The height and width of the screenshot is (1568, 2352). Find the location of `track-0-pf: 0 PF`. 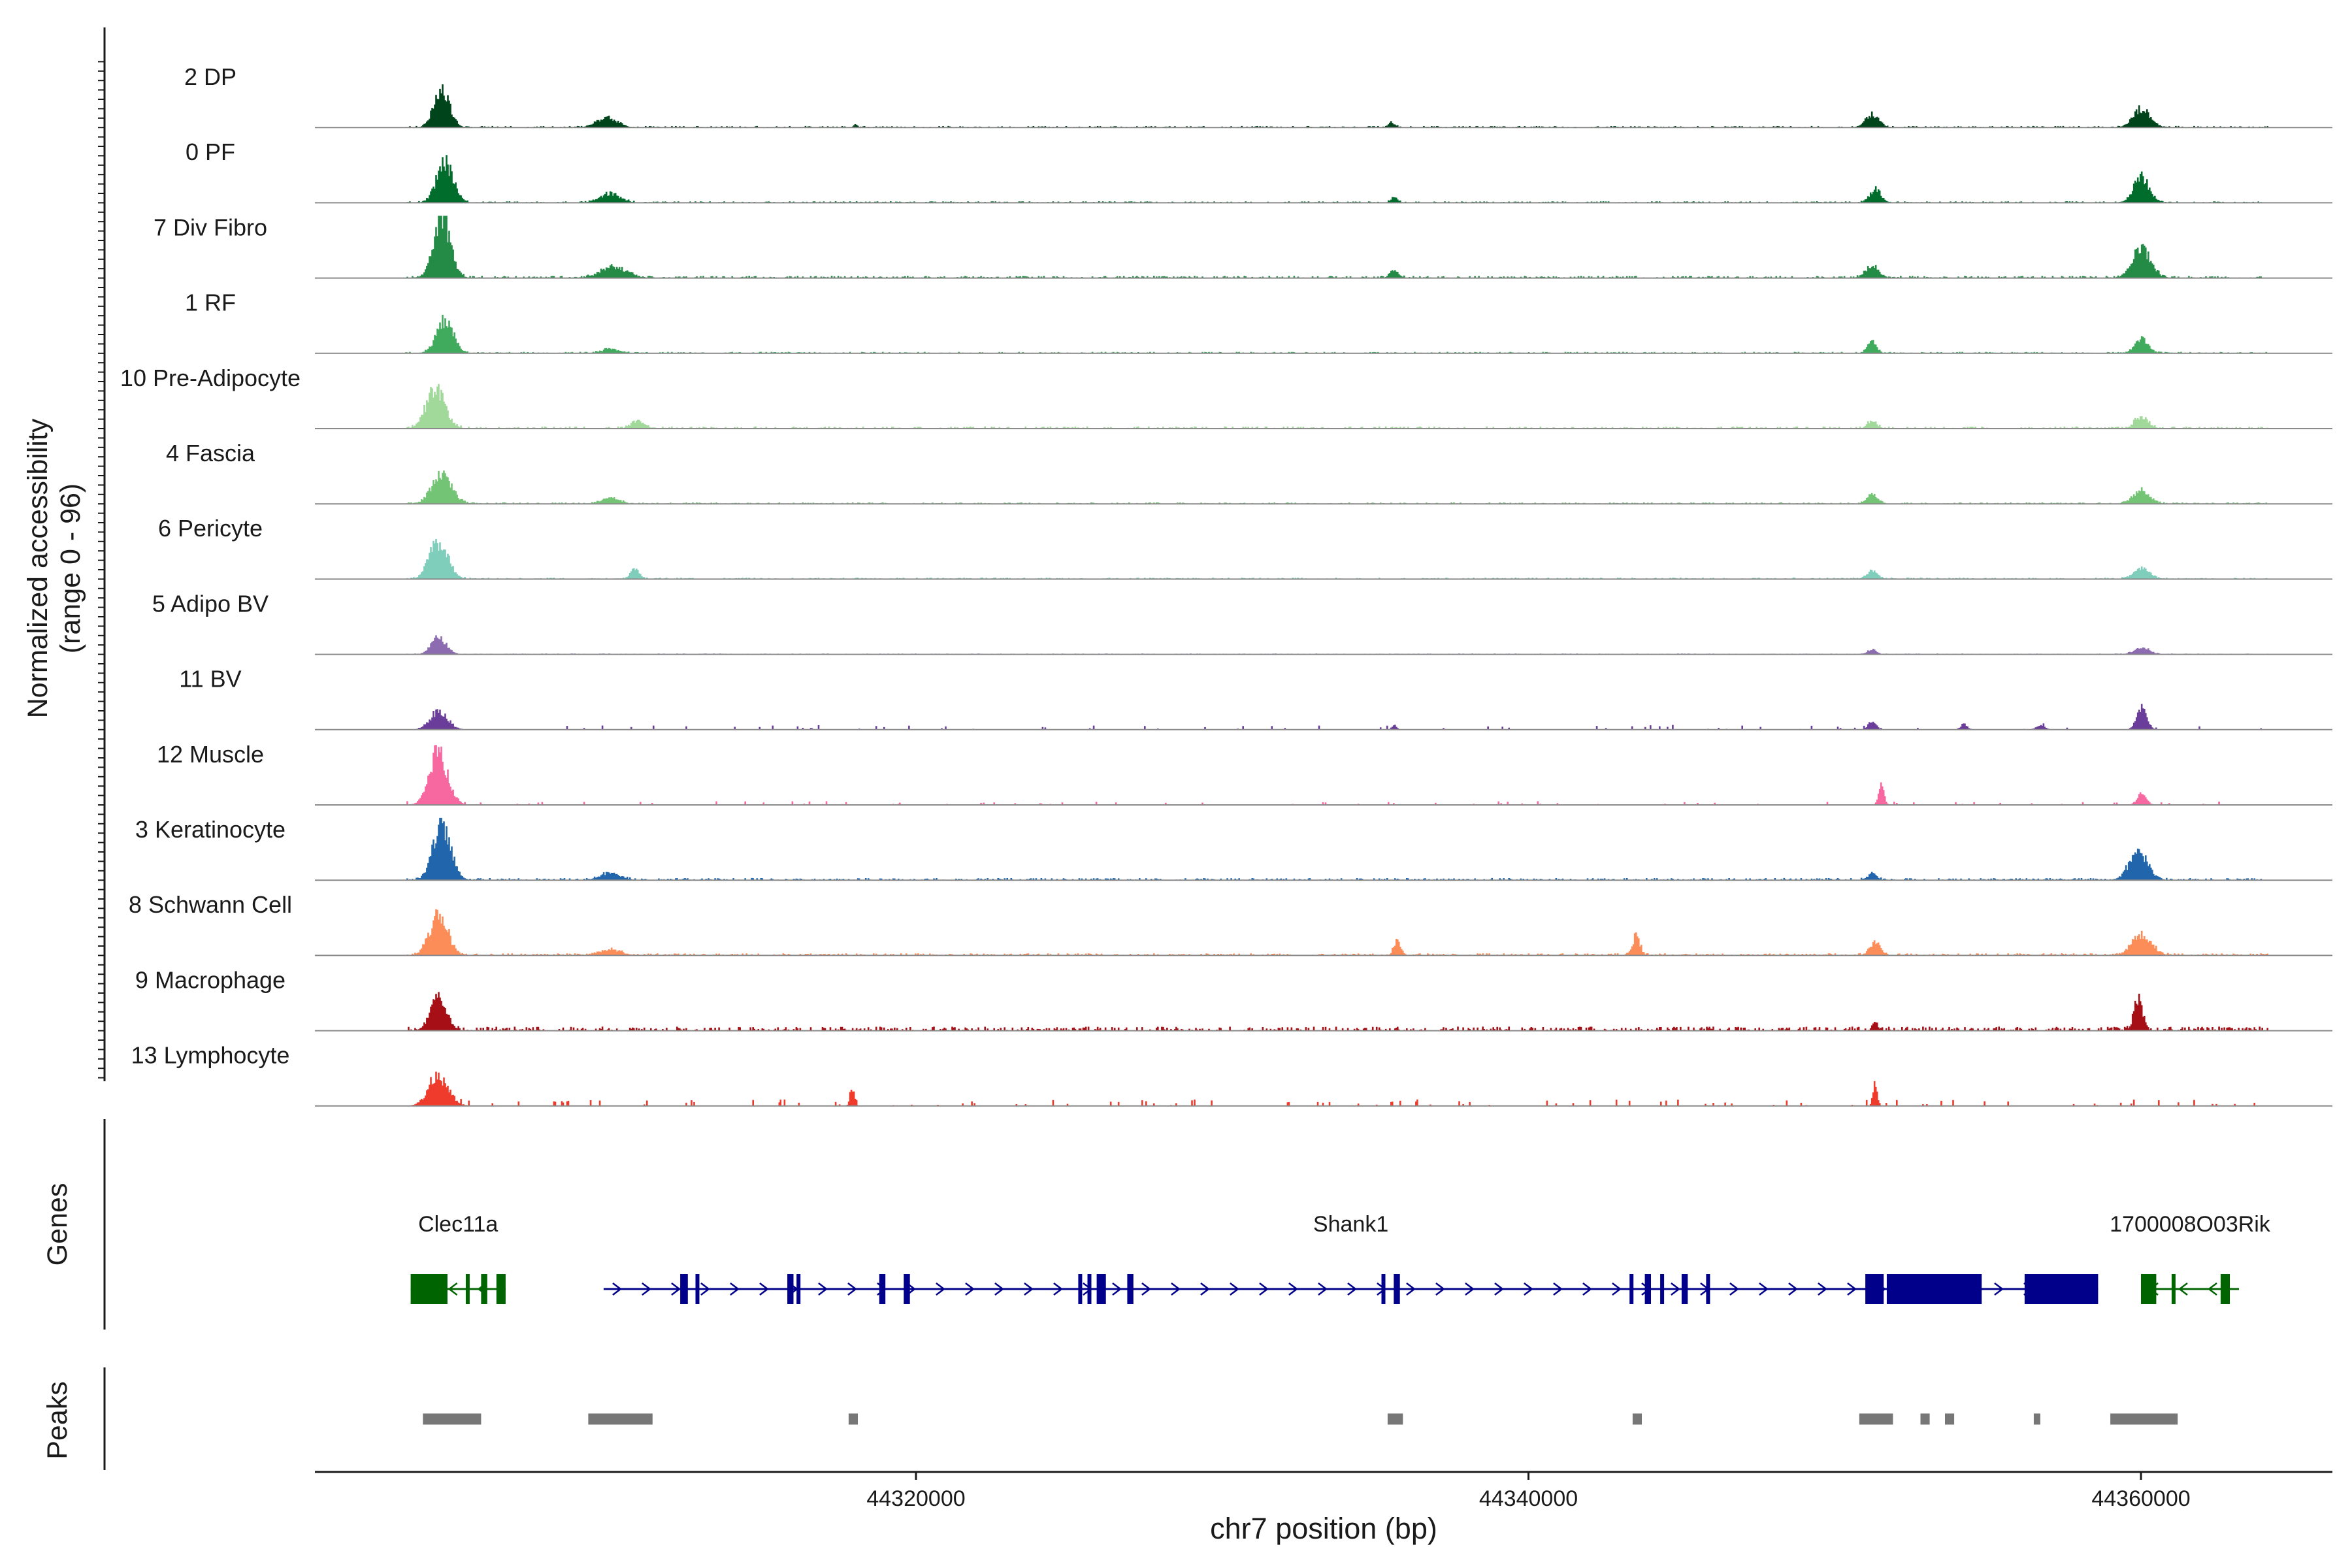

track-0-pf: 0 PF is located at coordinates (1259, 171).